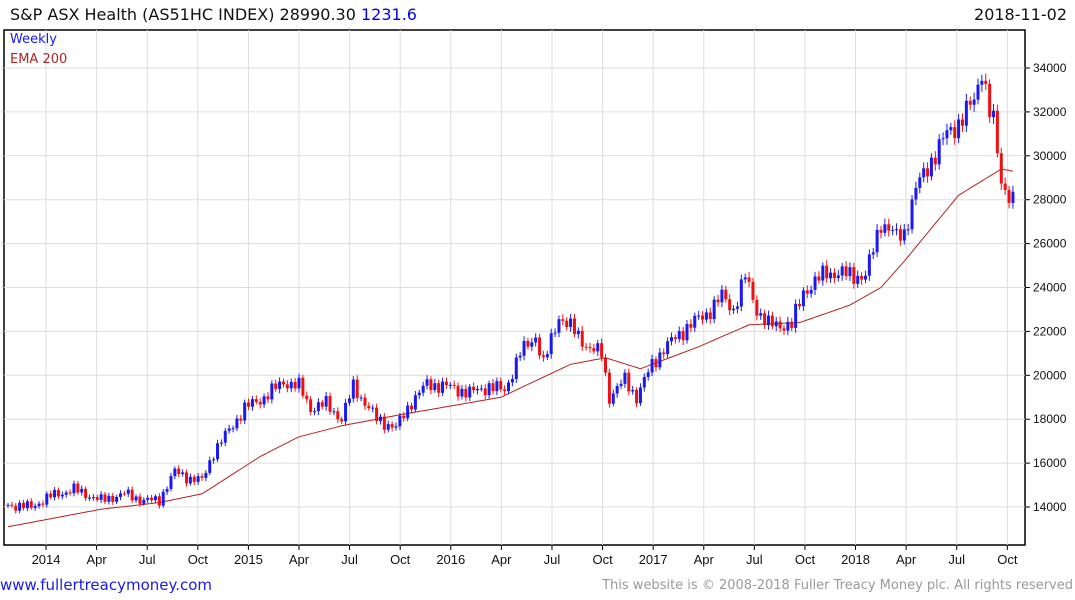 This screenshot has width=1075, height=600. I want to click on legend-ema: EMA 200, so click(39, 59).